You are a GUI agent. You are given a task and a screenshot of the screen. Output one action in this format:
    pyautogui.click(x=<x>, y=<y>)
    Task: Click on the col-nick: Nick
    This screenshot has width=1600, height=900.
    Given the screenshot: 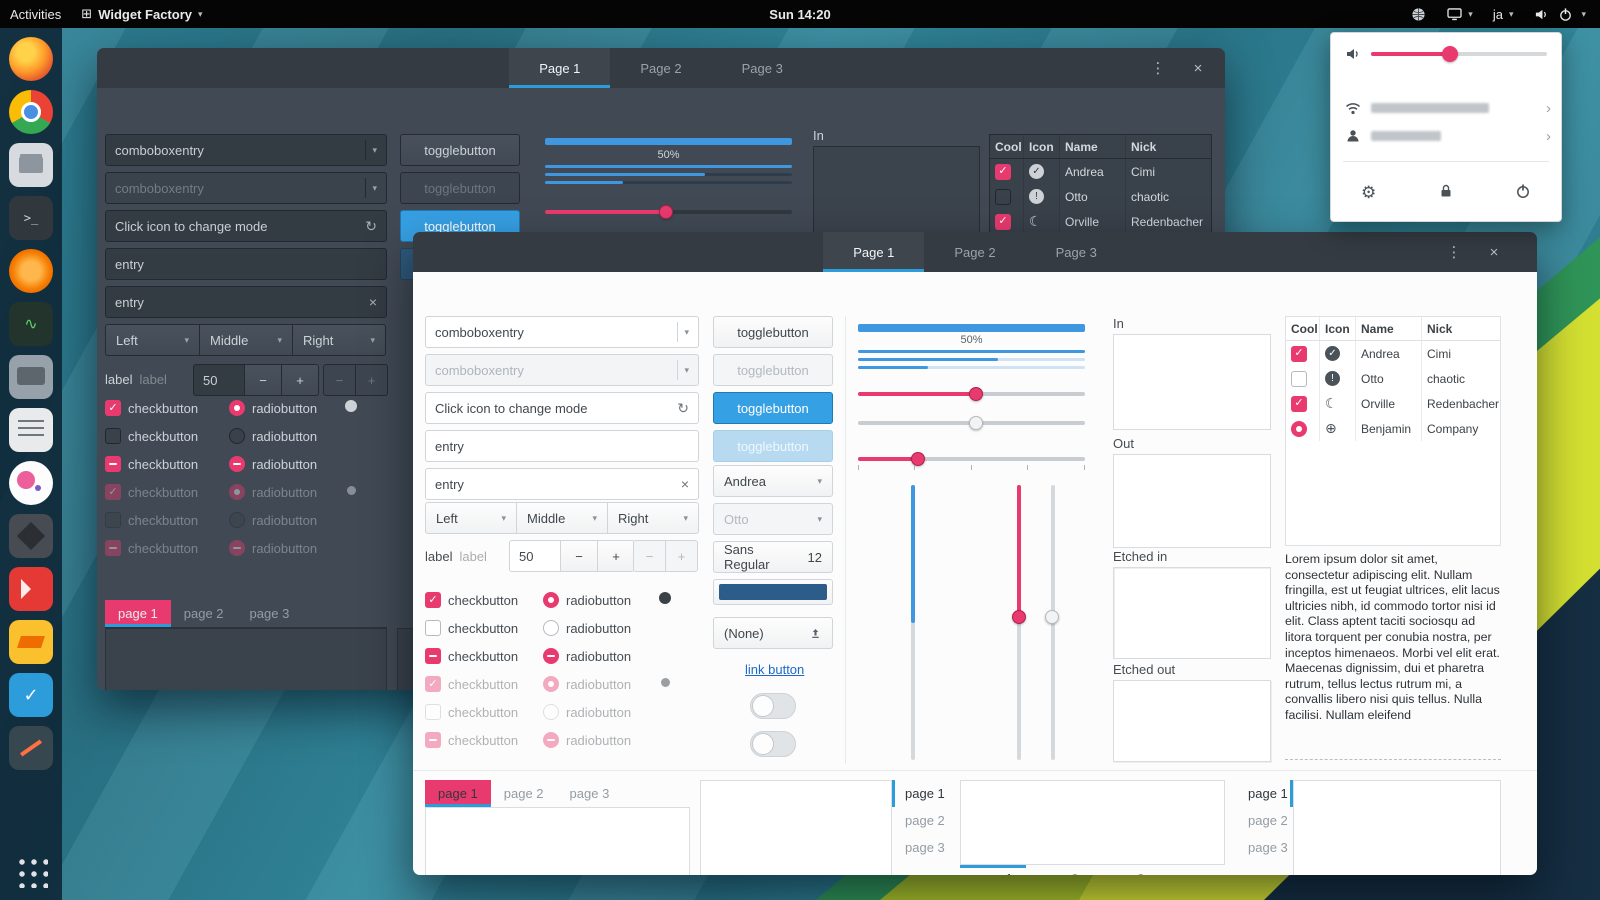 What is the action you would take?
    pyautogui.click(x=1440, y=328)
    